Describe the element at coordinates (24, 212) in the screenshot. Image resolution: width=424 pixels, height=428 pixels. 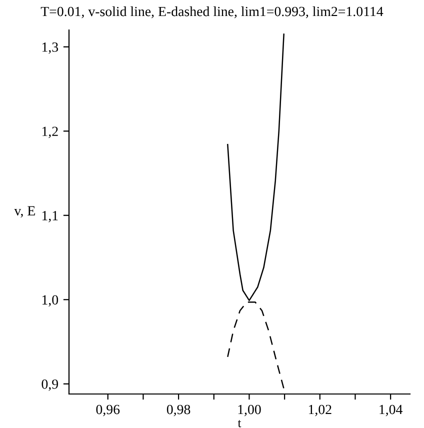
I see `y-axis-title: v, E` at that location.